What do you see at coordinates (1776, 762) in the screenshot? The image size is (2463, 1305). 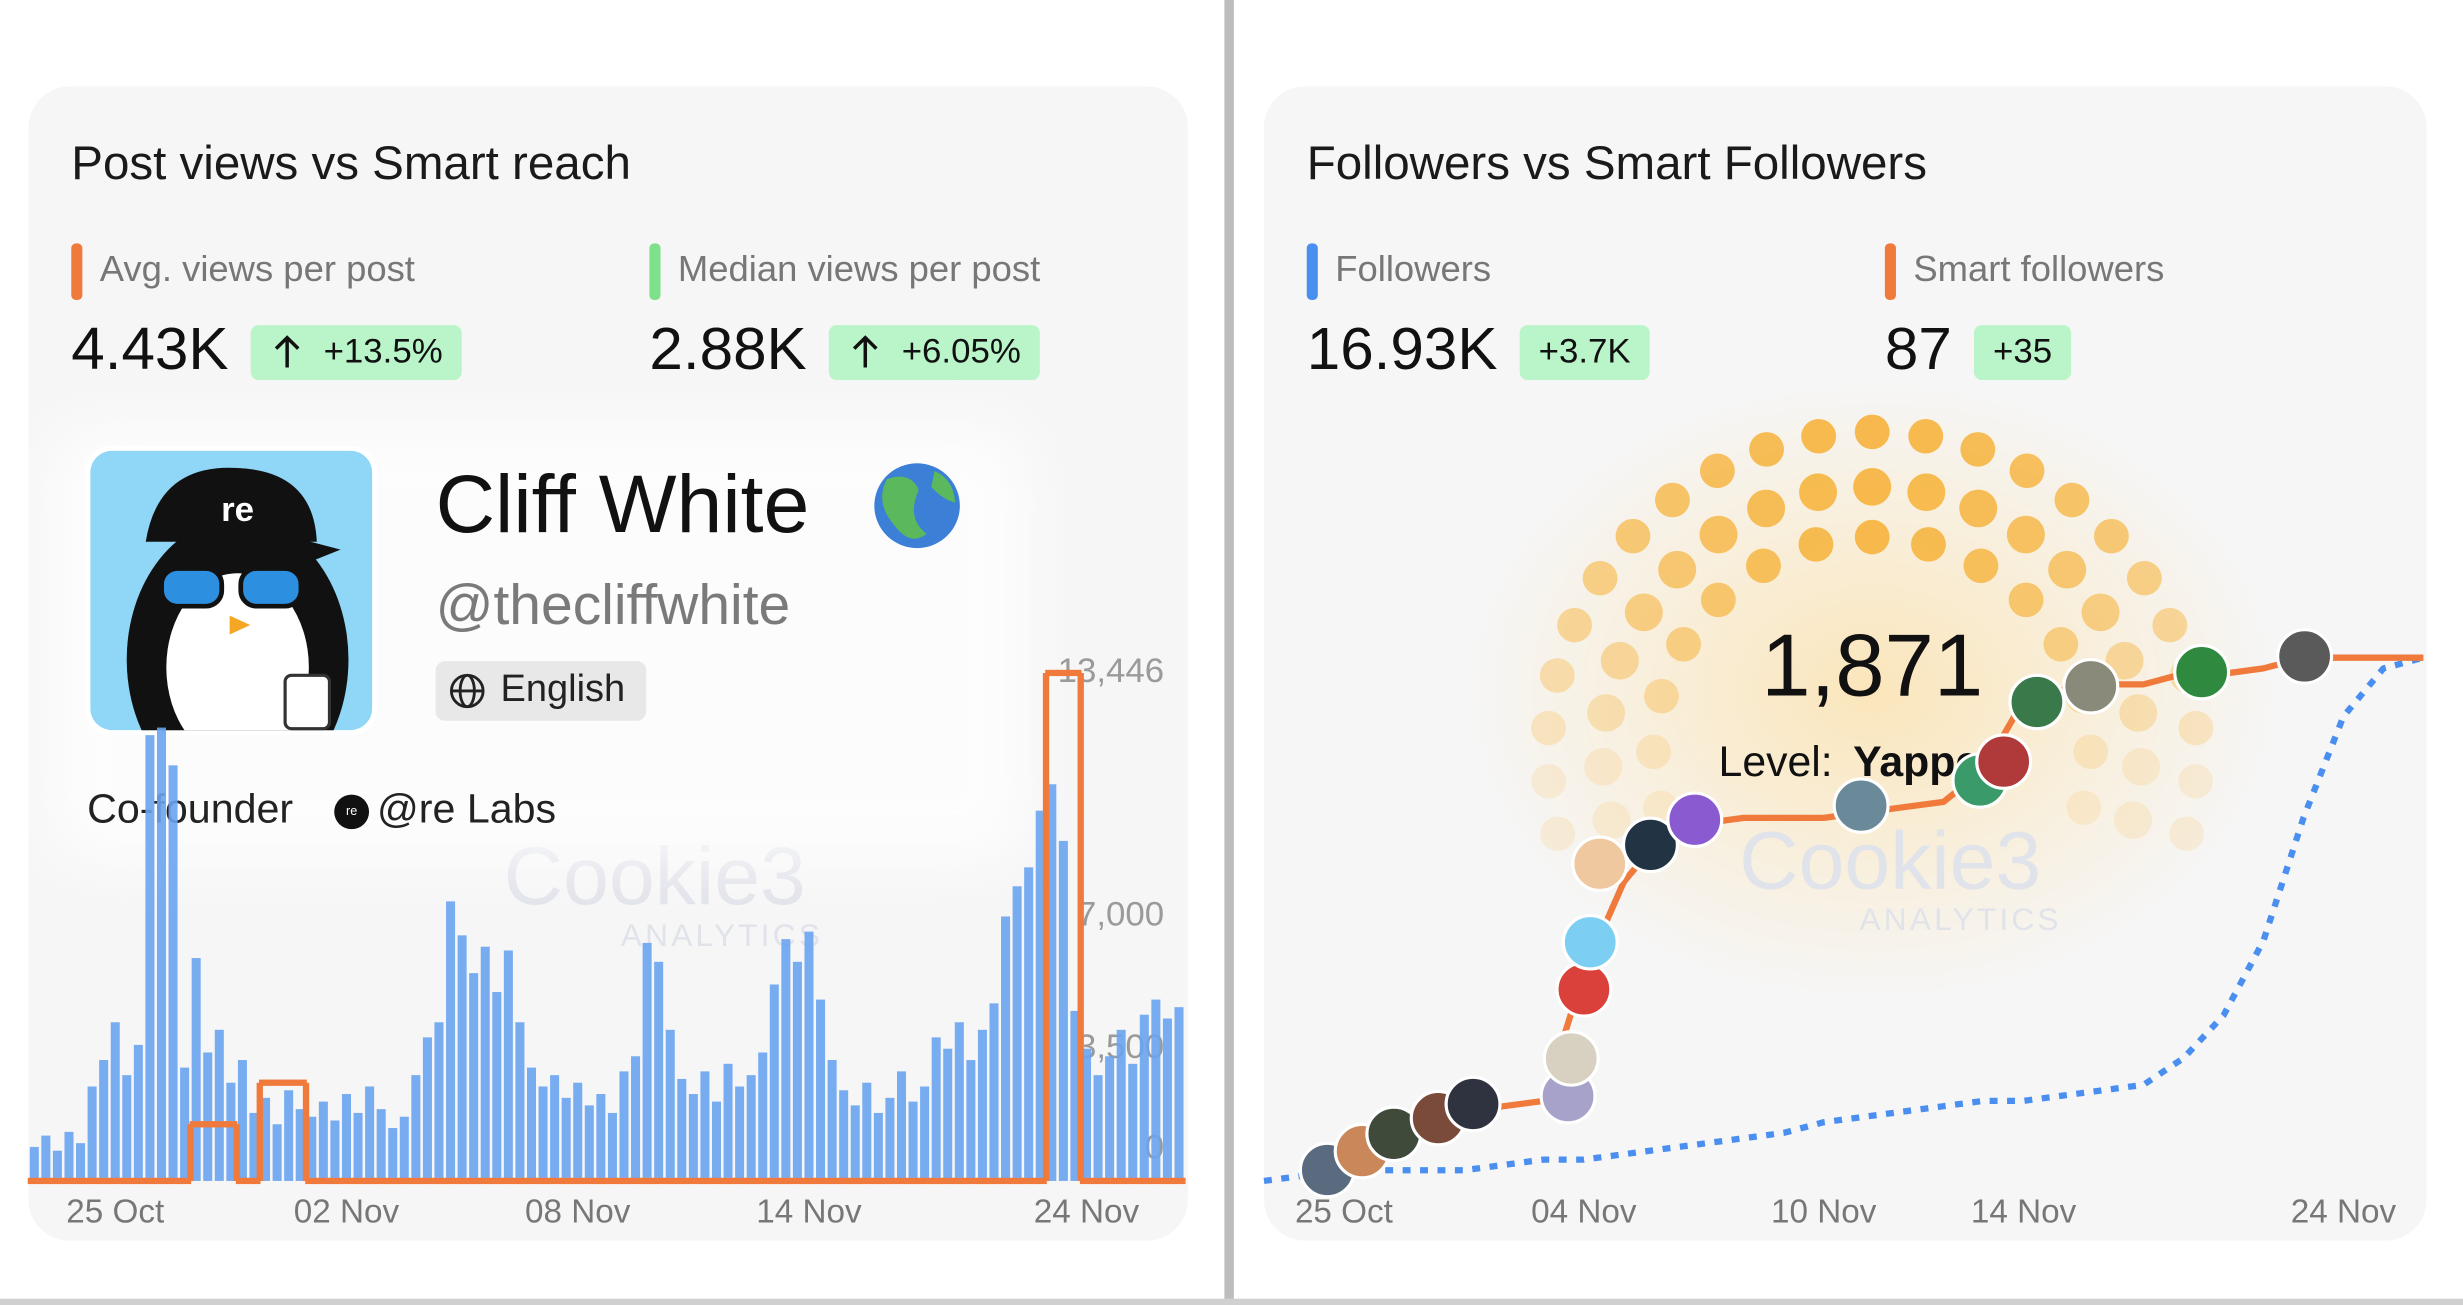 I see `gauge-level-label: Level:` at bounding box center [1776, 762].